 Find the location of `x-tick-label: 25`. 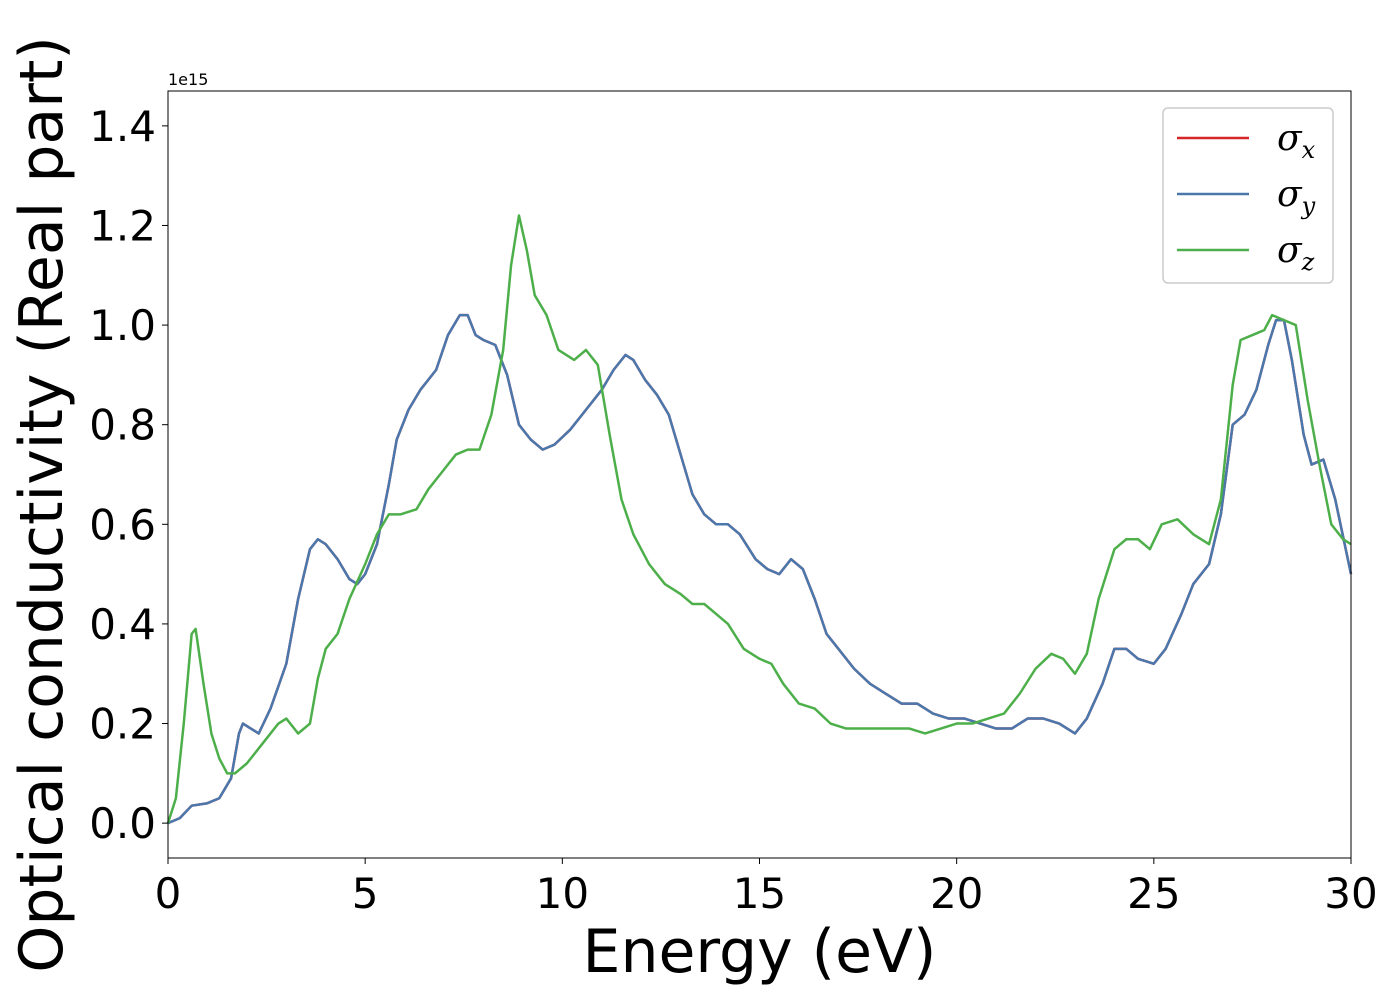

x-tick-label: 25 is located at coordinates (1153, 893).